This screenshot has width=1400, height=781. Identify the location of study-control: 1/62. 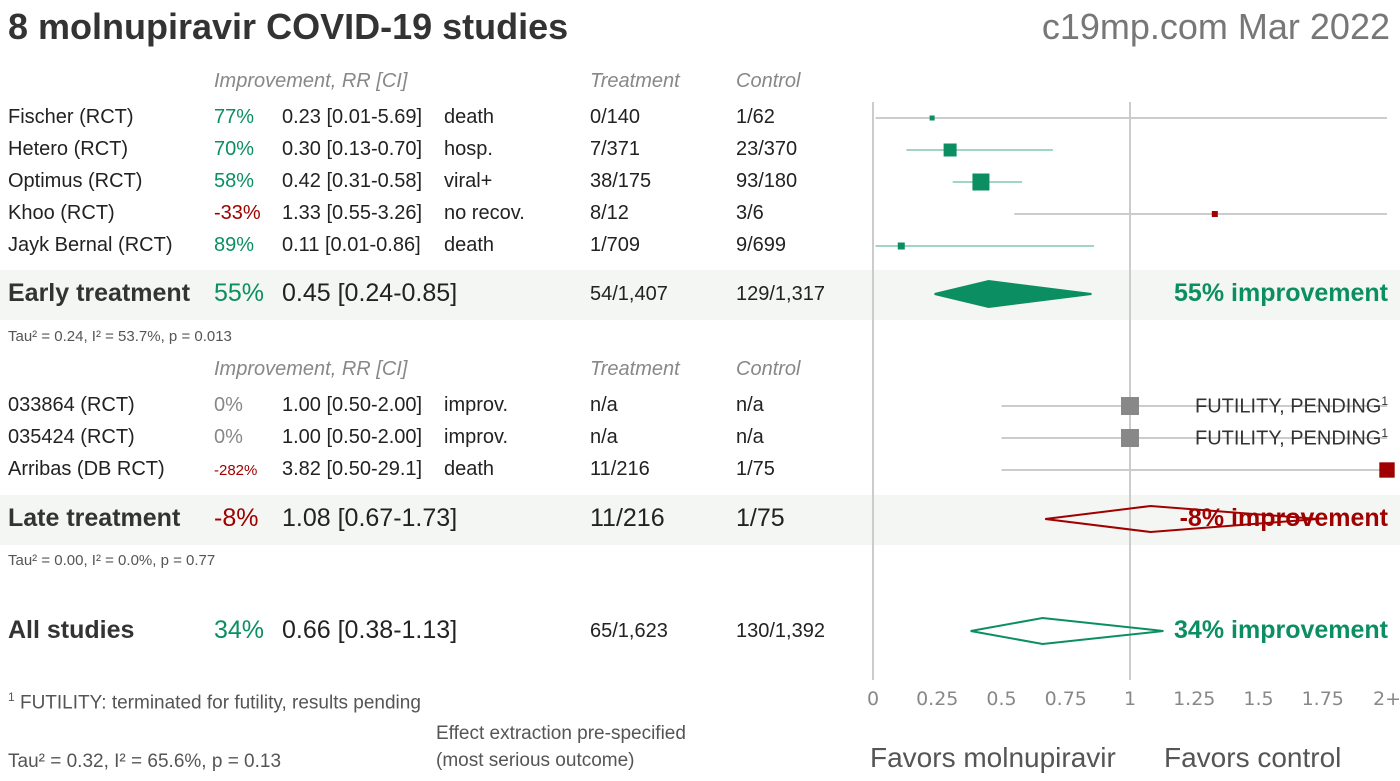
(755, 117).